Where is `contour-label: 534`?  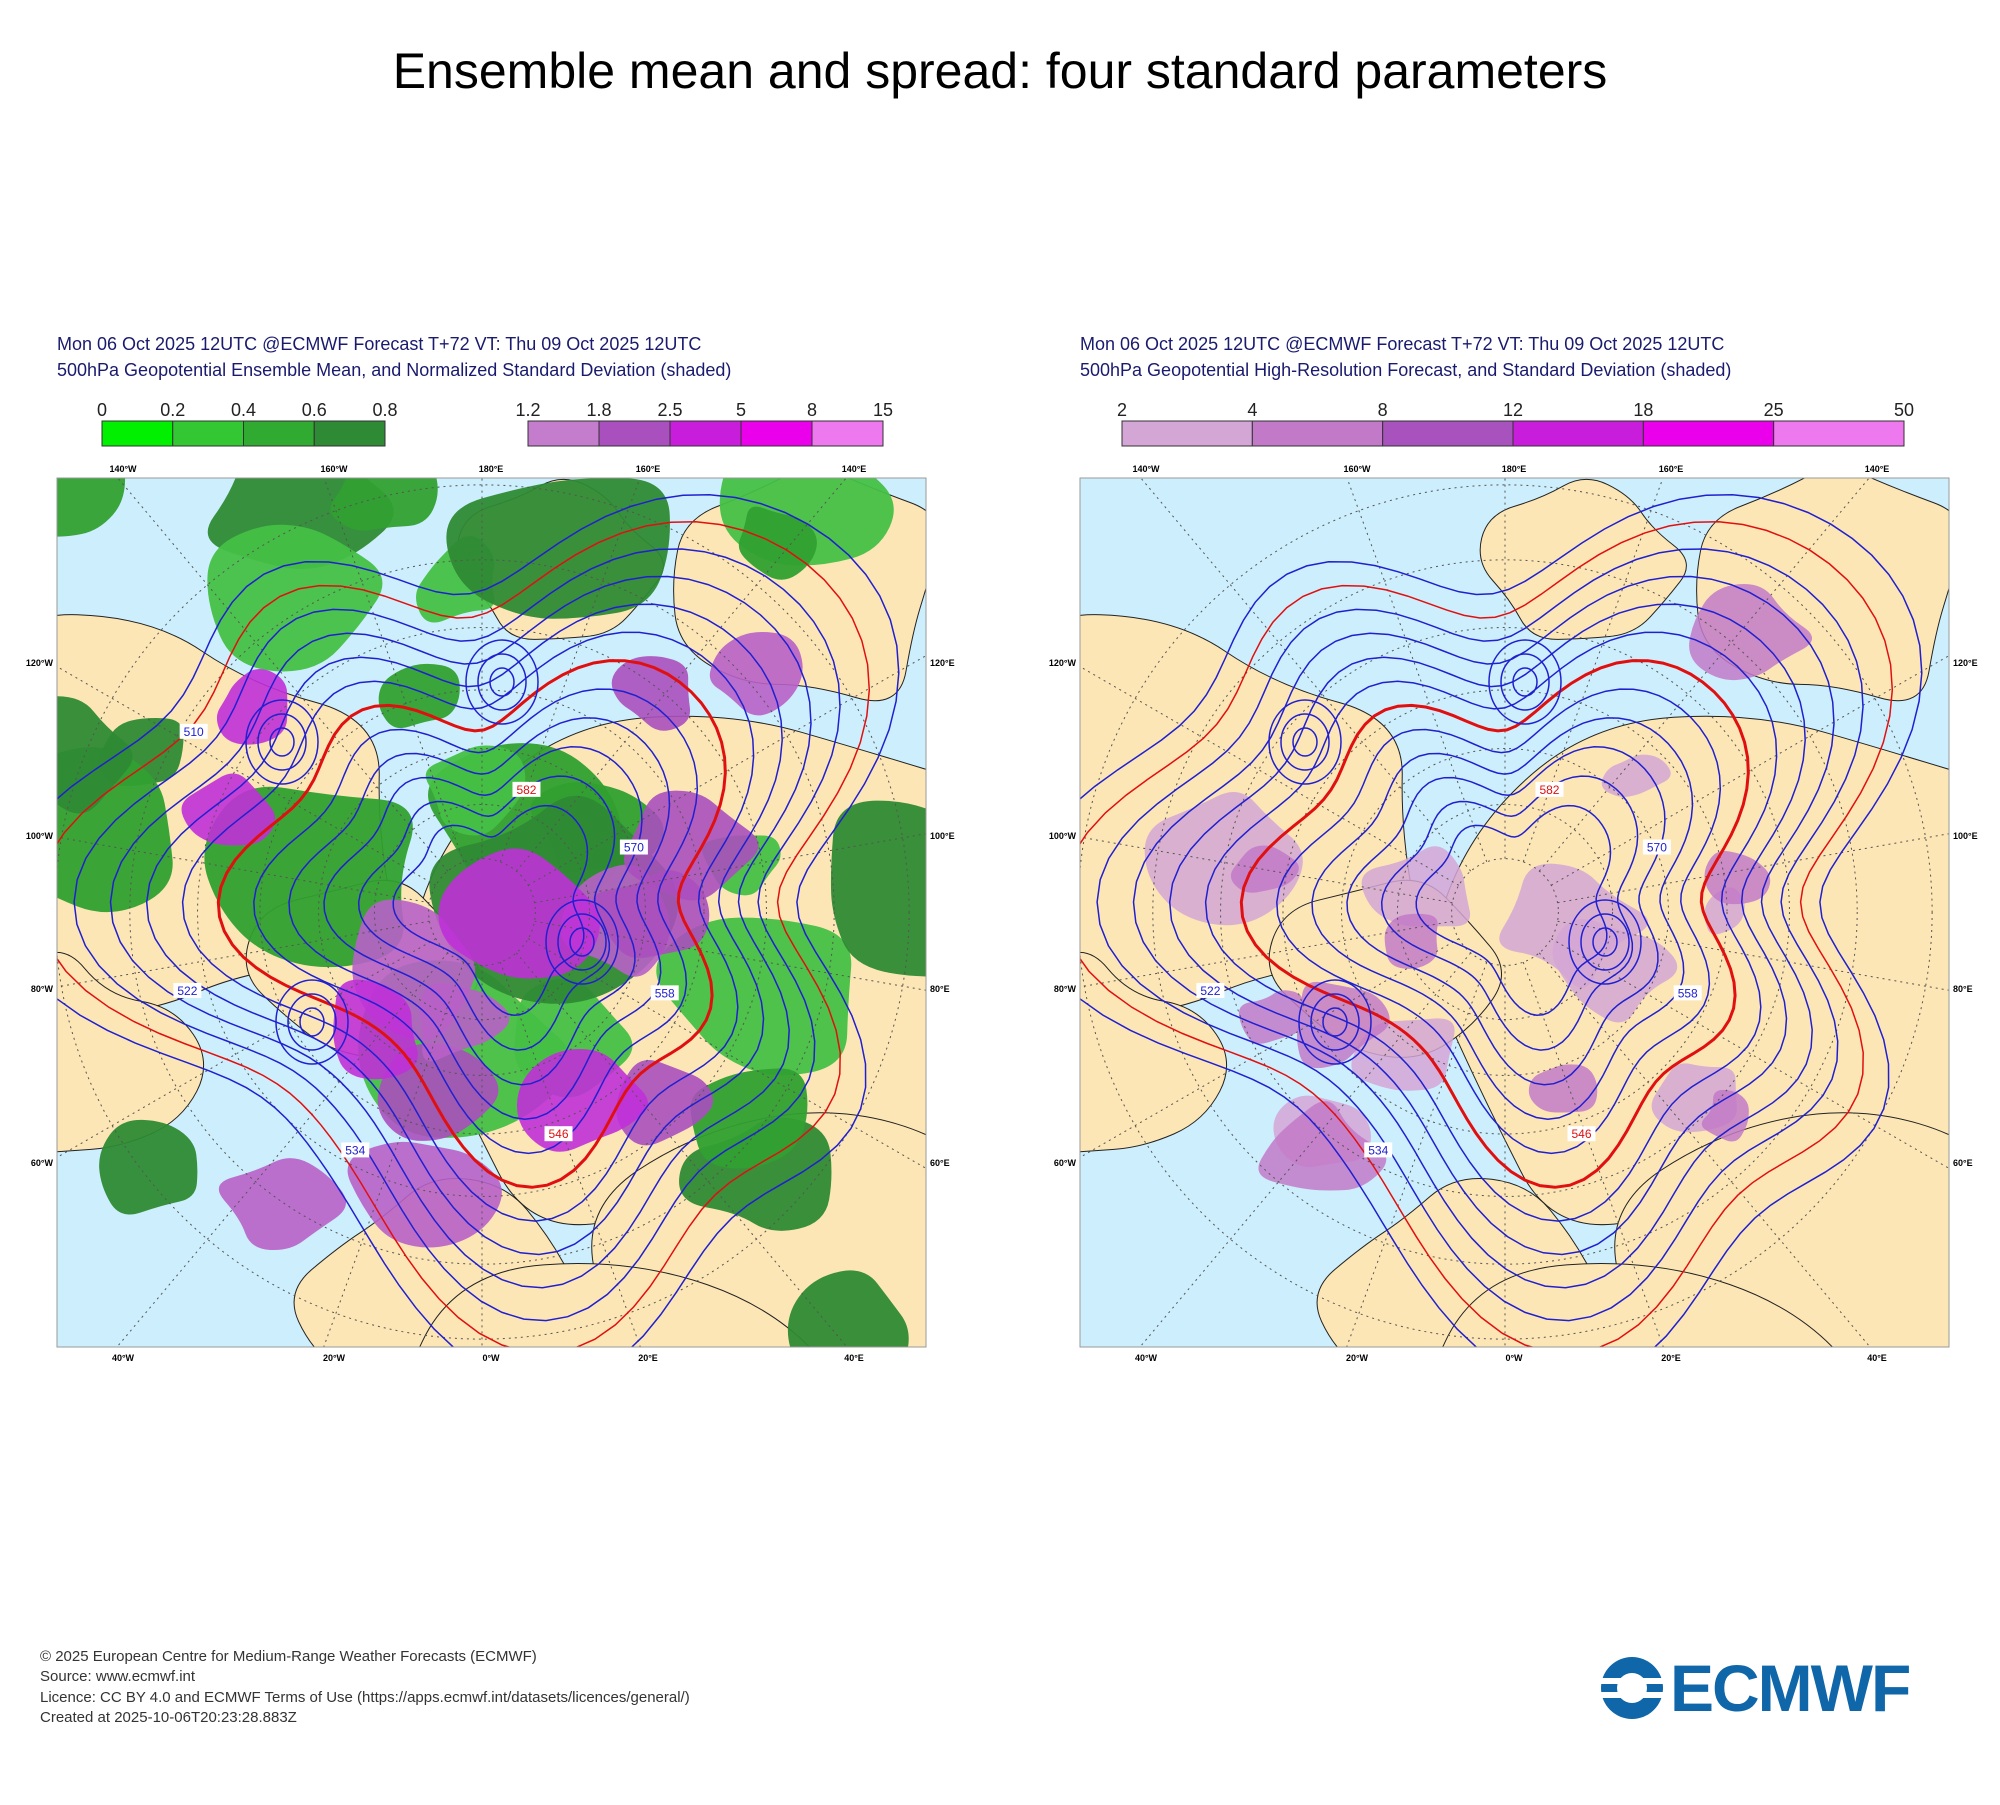 contour-label: 534 is located at coordinates (355, 1150).